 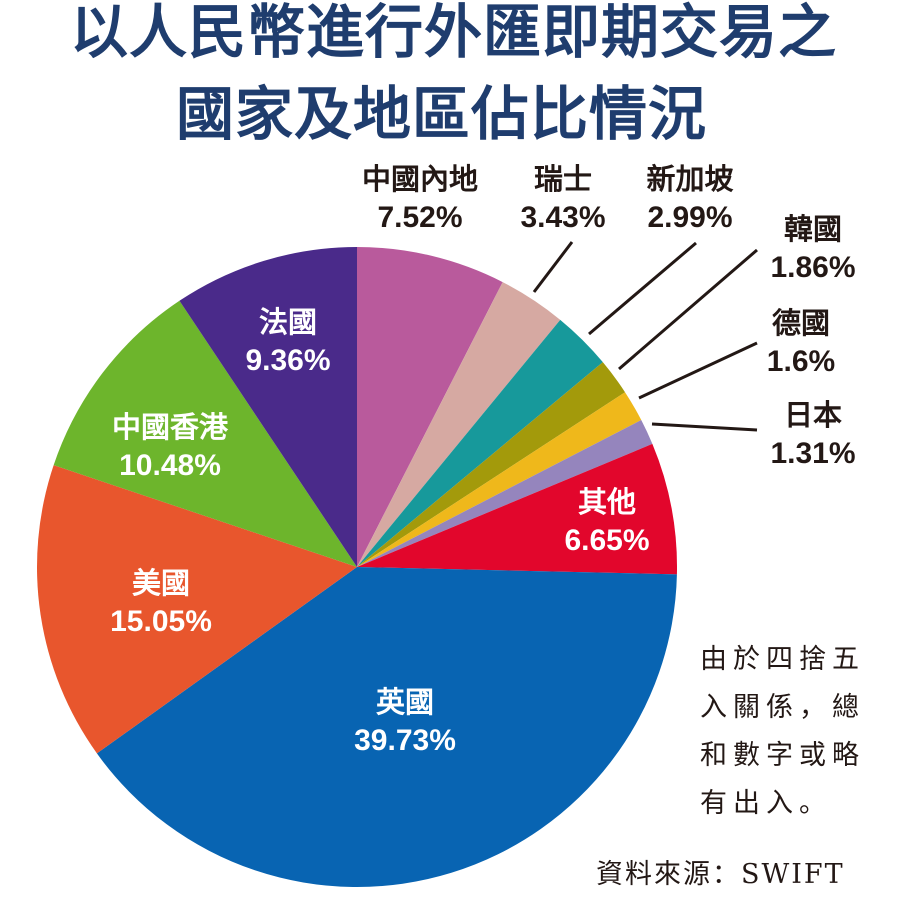 I want to click on label-name: 其他, so click(x=607, y=502).